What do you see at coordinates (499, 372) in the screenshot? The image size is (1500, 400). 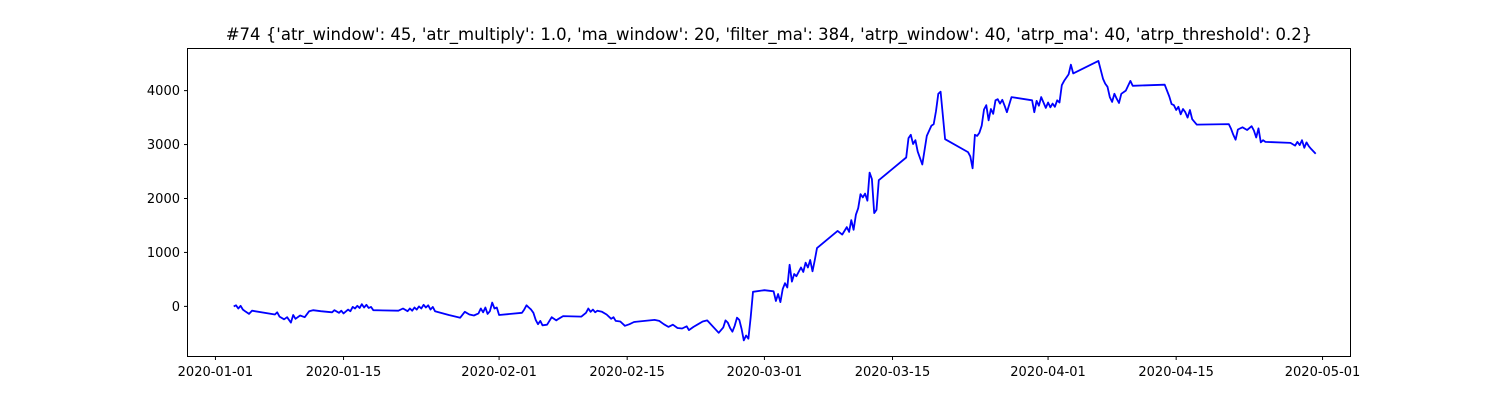 I see `x-tick-label: 2020-02-01` at bounding box center [499, 372].